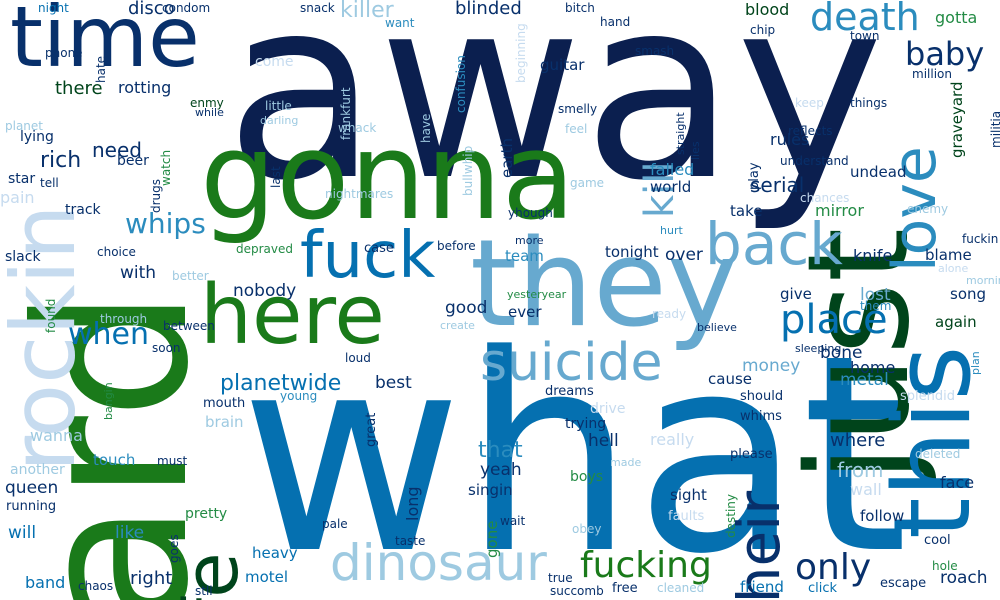 The image size is (1000, 600). Describe the element at coordinates (814, 161) in the screenshot. I see `cloud-word-understand: understand` at that location.